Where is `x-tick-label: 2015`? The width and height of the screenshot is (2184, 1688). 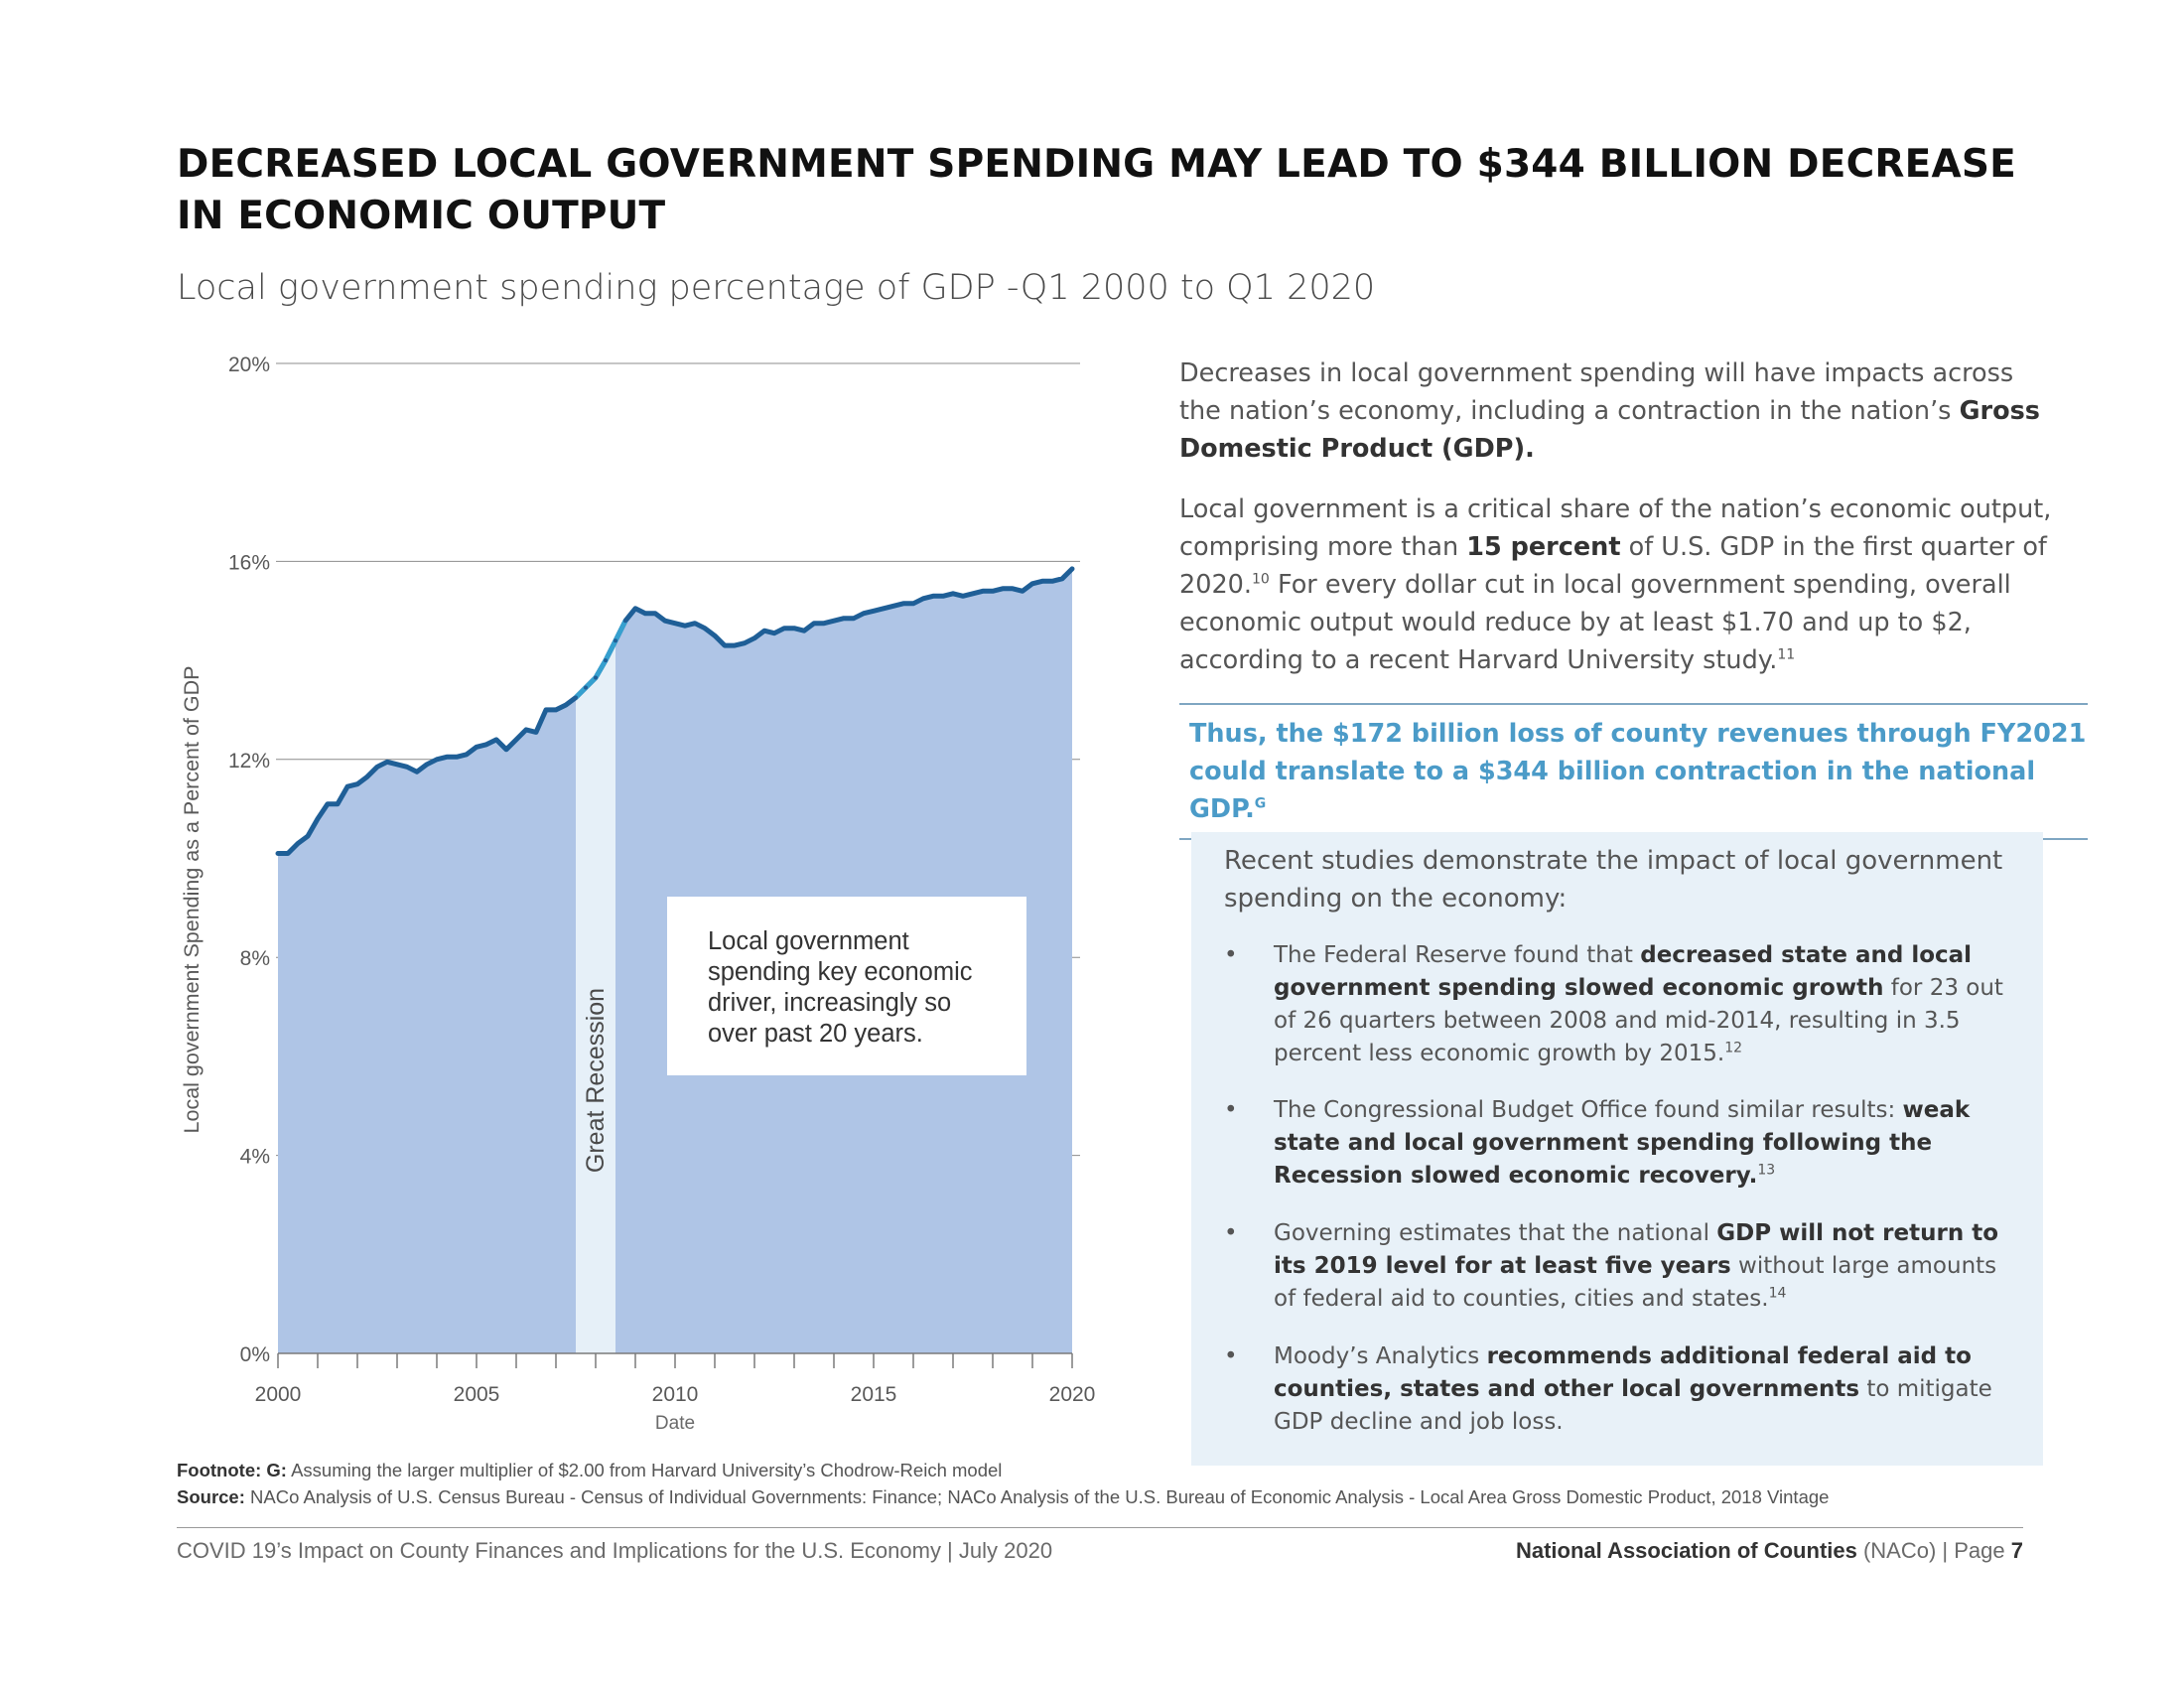
x-tick-label: 2015 is located at coordinates (874, 1394).